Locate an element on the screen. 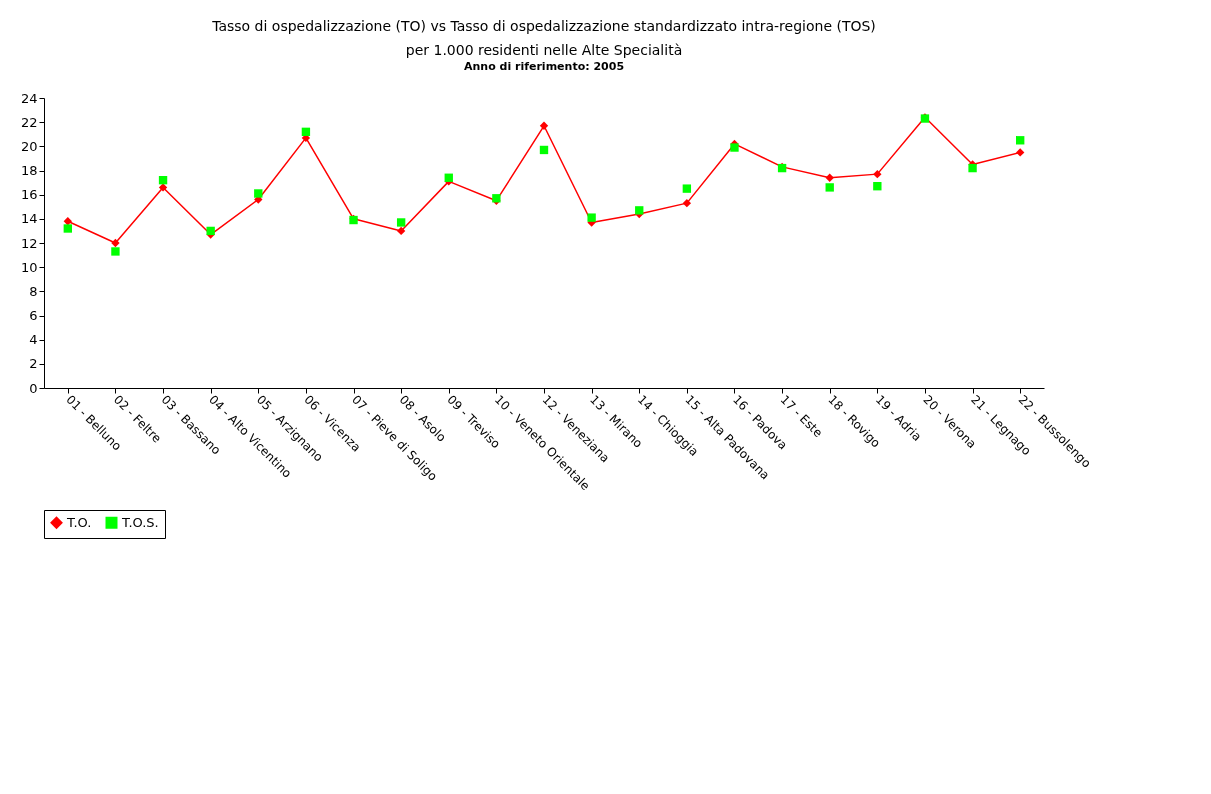  y-tick-label: 12 is located at coordinates (29, 243).